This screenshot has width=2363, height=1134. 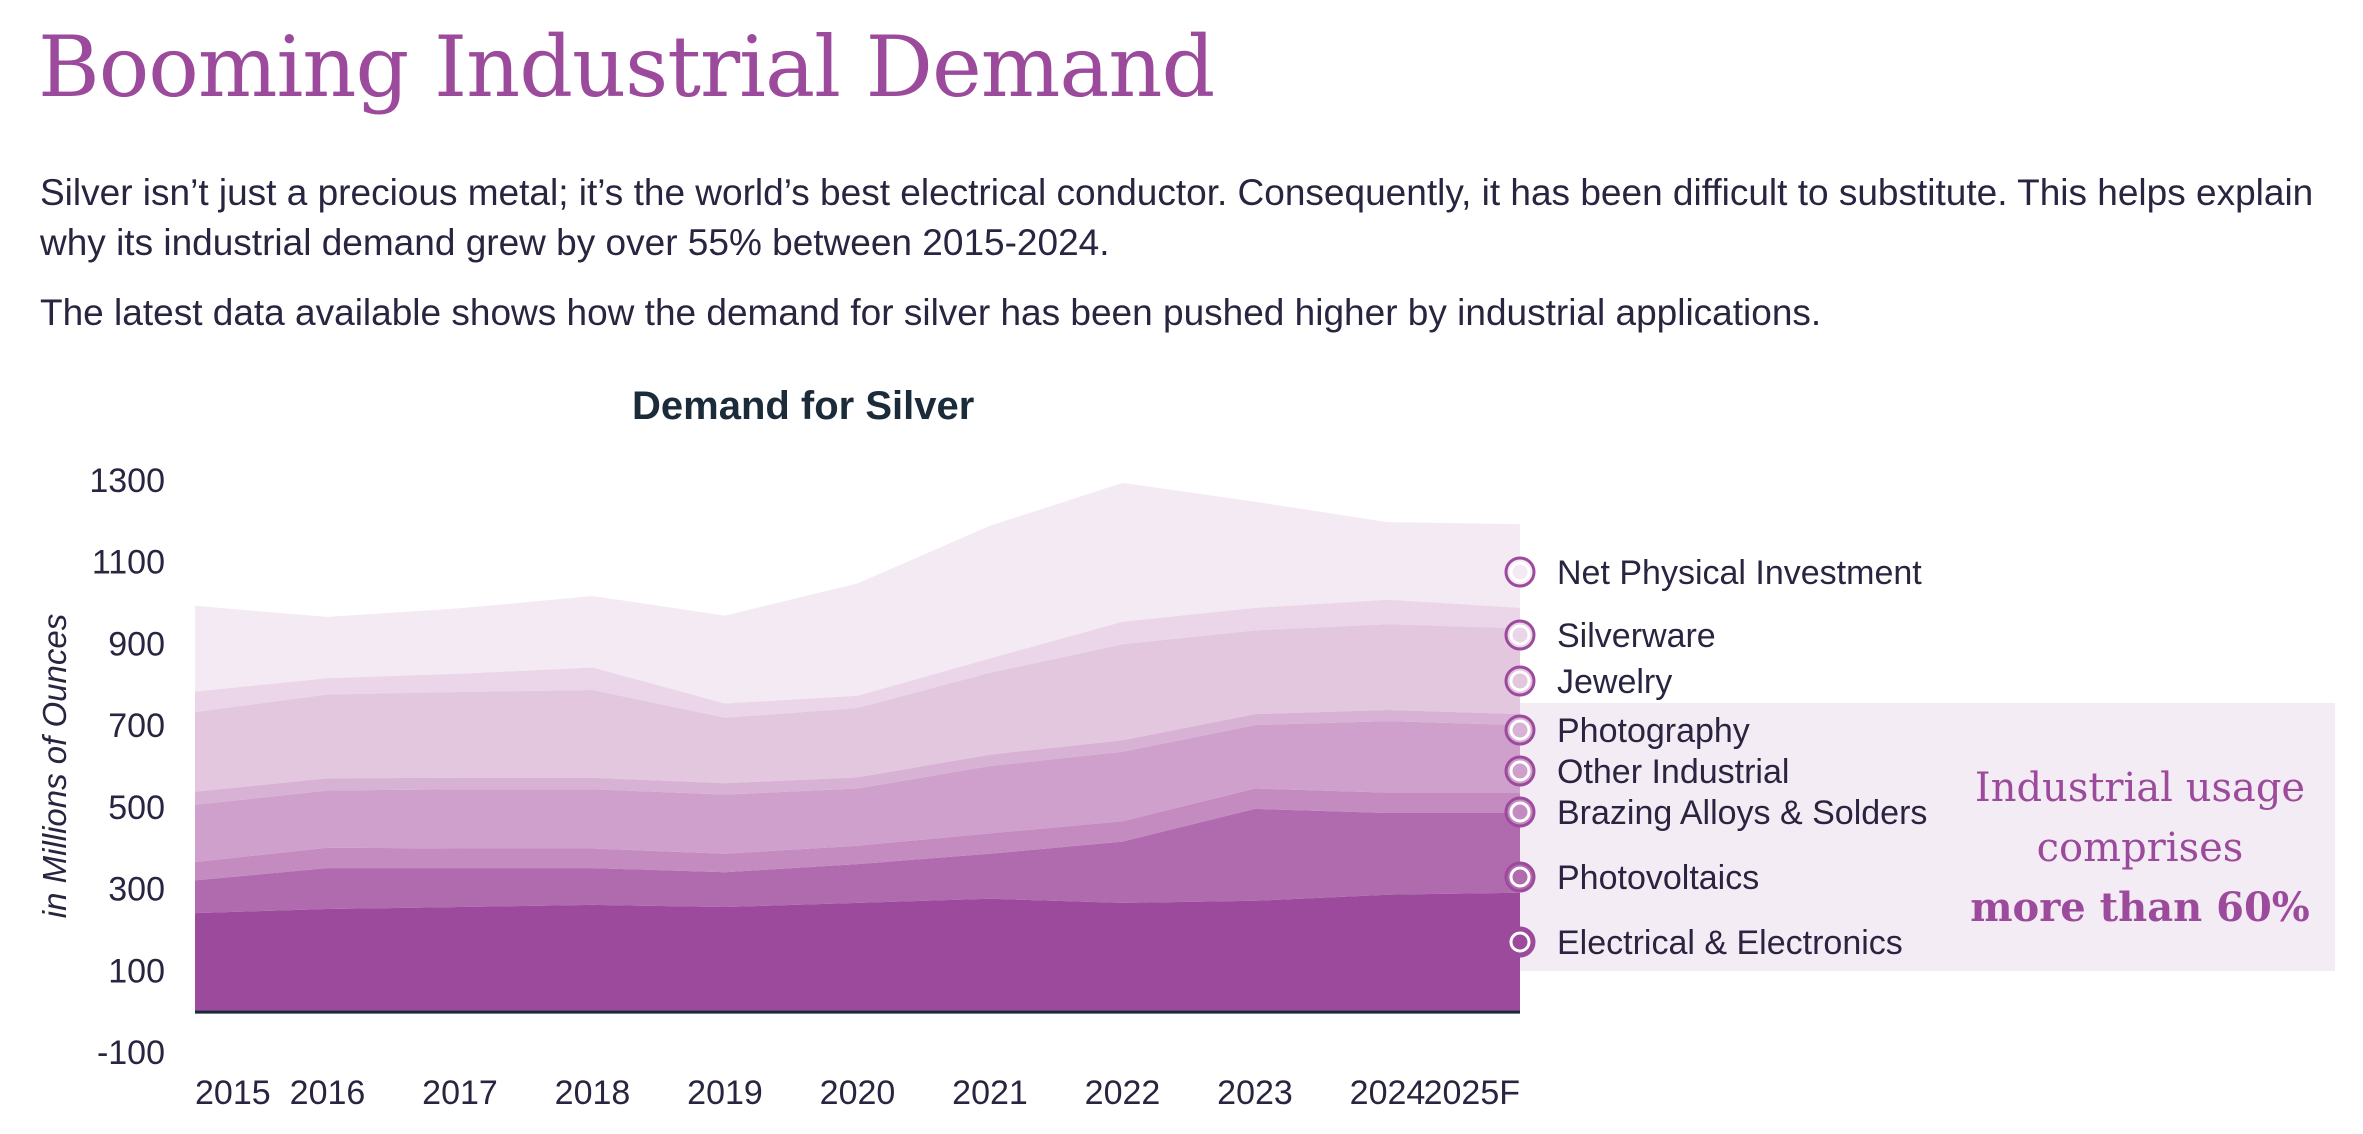 I want to click on y-tick-label: 1100, so click(x=128, y=563).